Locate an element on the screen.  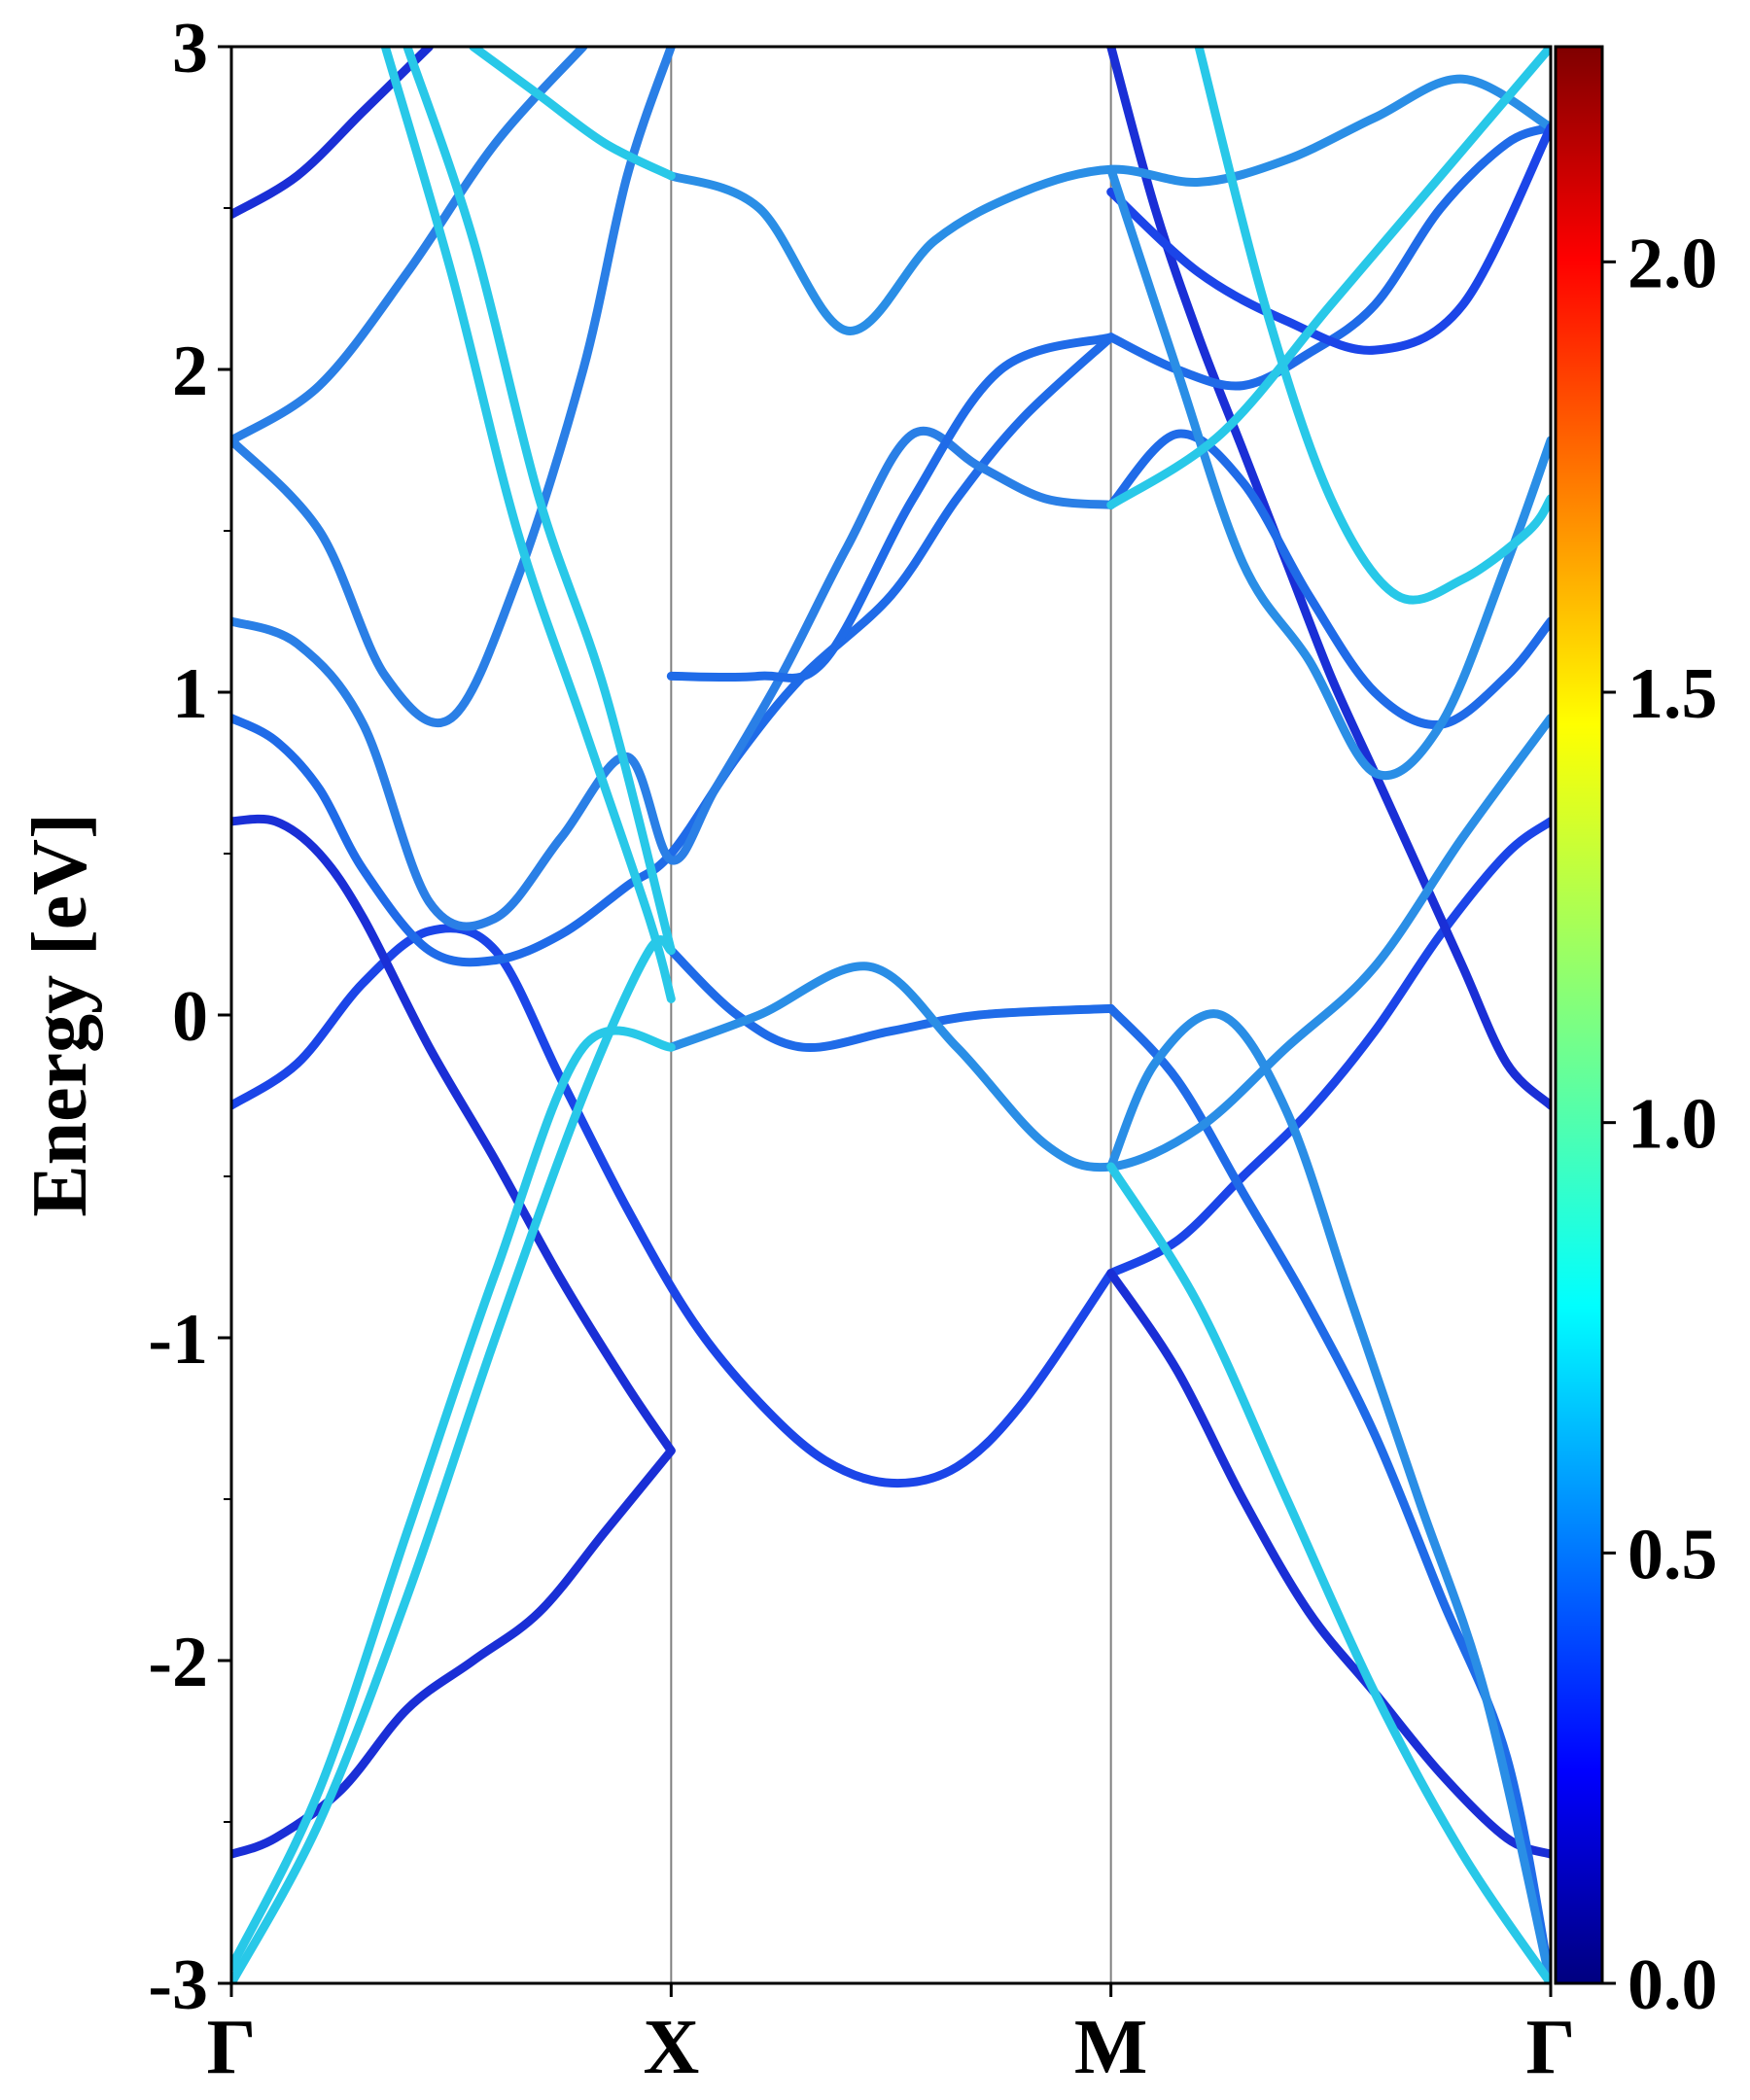
y-tick-label: 0 is located at coordinates (190, 1017).